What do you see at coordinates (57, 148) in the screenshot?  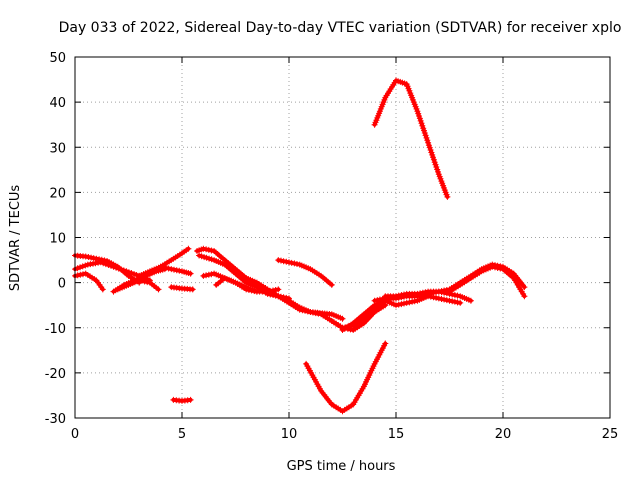 I see `y-tick-label: 30` at bounding box center [57, 148].